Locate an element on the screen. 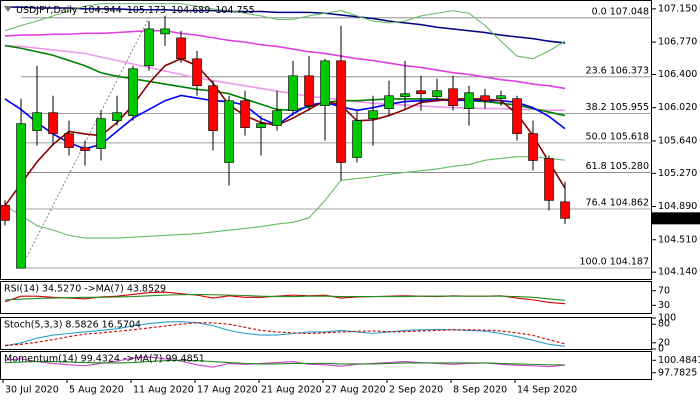 This screenshot has height=400, width=700. fib-label: 50.0 105.618 is located at coordinates (617, 136).